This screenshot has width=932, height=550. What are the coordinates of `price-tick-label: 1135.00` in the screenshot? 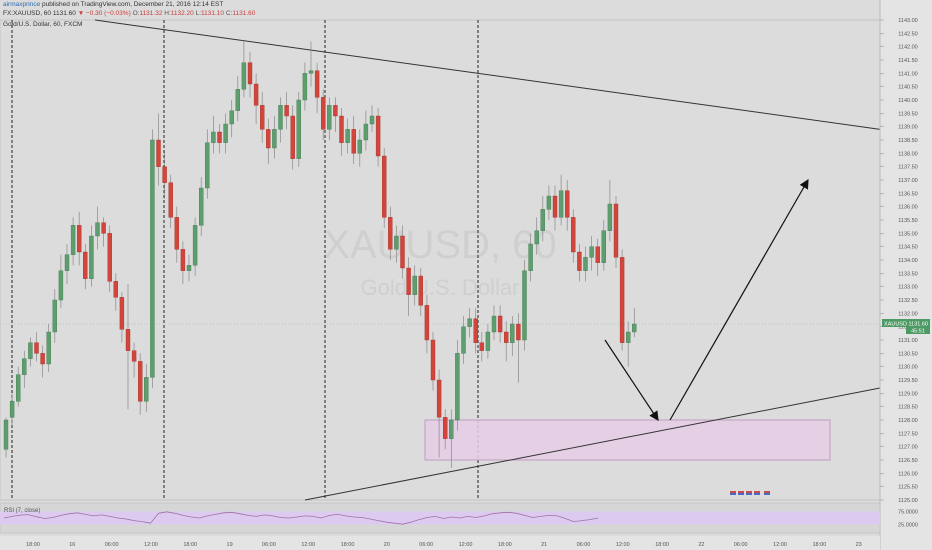 It's located at (907, 234).